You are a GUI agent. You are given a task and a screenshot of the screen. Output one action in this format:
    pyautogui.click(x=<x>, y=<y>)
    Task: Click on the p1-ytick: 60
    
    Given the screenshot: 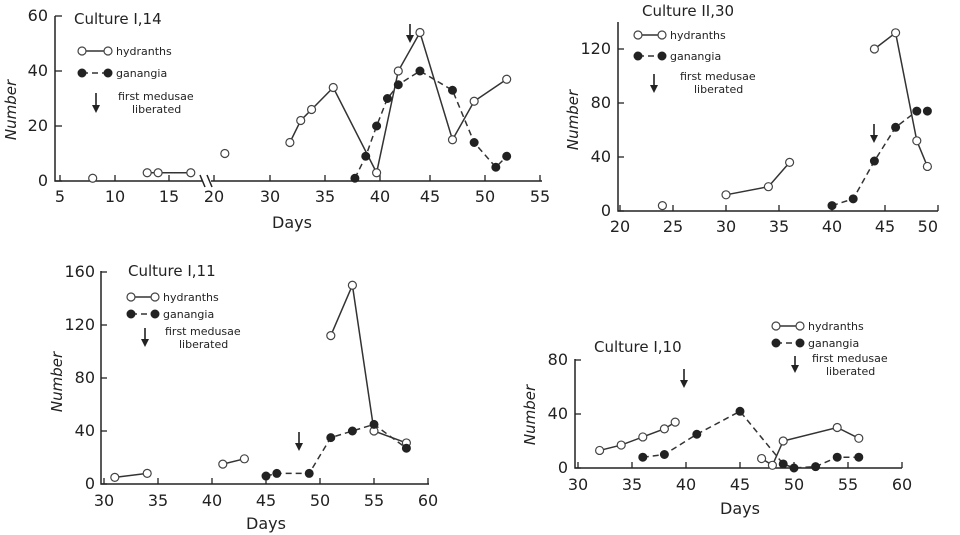 What is the action you would take?
    pyautogui.click(x=38, y=15)
    